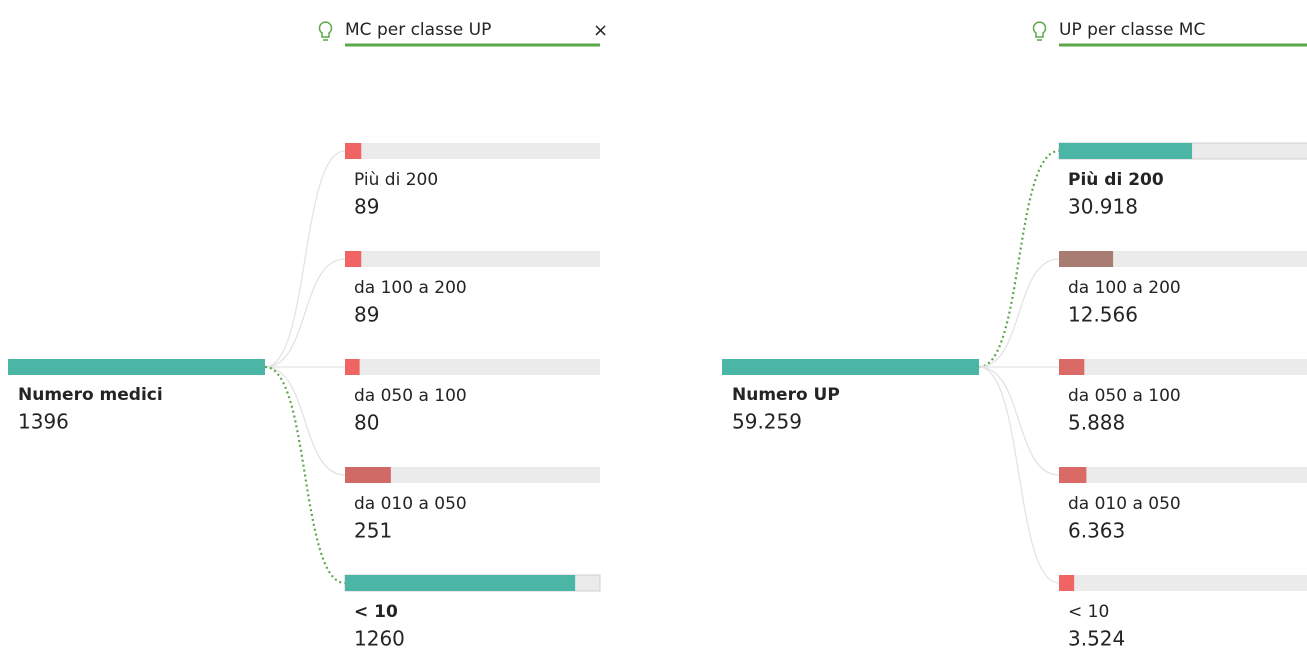  I want to click on tree-node: da 050 a 100 80, so click(406, 397).